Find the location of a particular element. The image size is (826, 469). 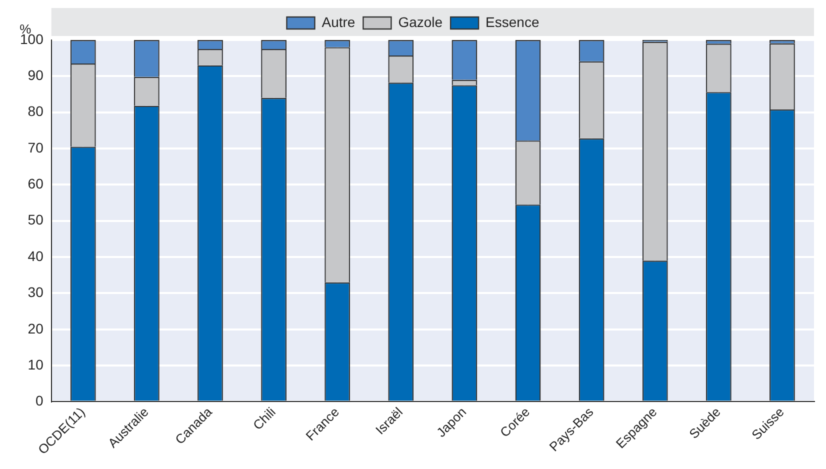

y-tick-label: 90 is located at coordinates (36, 75).